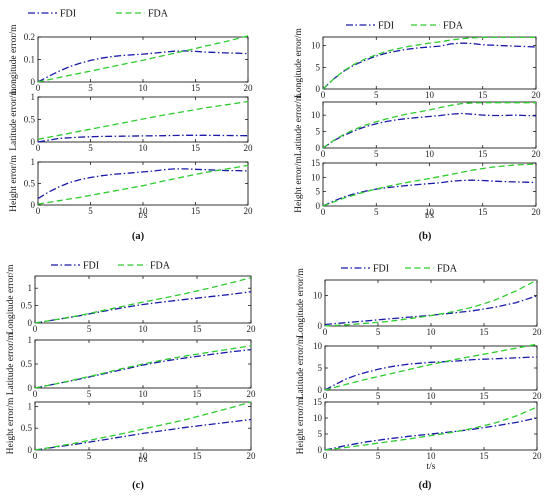 This screenshot has height=498, width=550. Describe the element at coordinates (27, 428) in the screenshot. I see `y-tick-label: 0.5` at that location.